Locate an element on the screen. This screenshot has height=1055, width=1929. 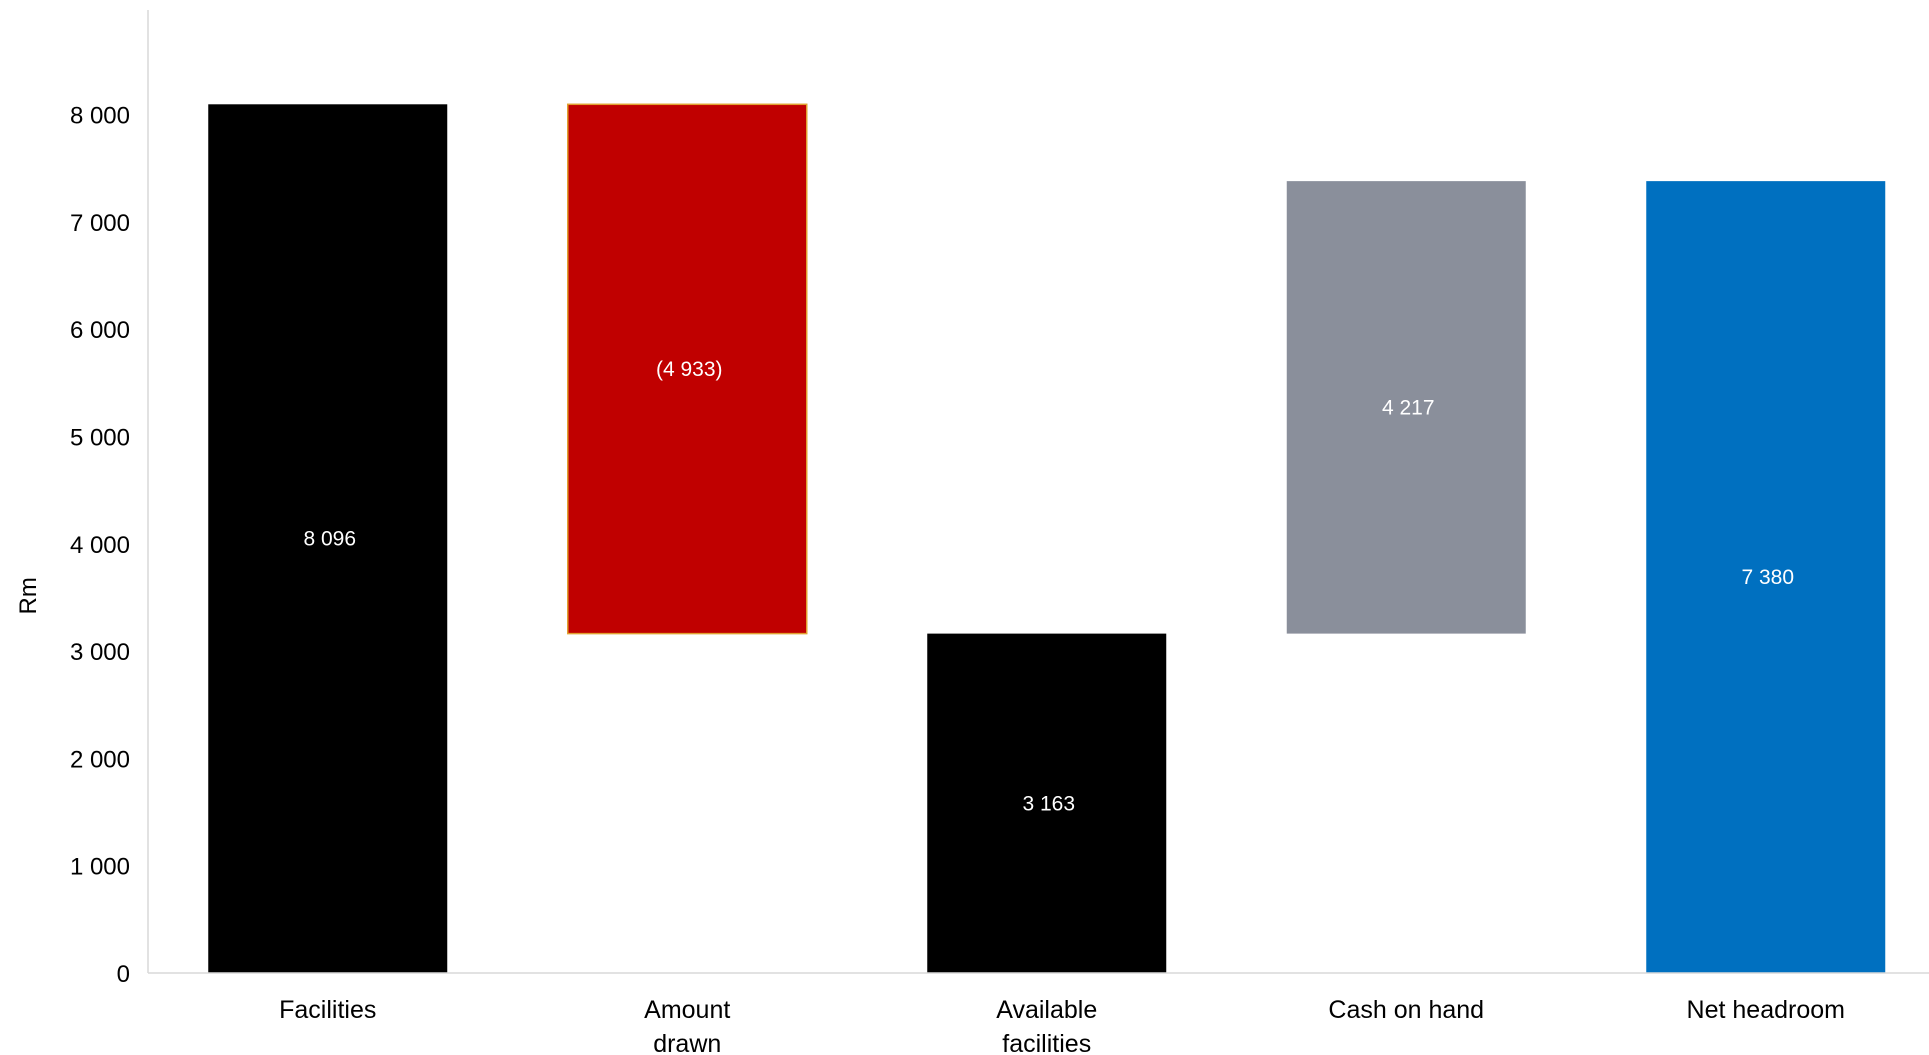
y-tick-label: 3 000 is located at coordinates (100, 652).